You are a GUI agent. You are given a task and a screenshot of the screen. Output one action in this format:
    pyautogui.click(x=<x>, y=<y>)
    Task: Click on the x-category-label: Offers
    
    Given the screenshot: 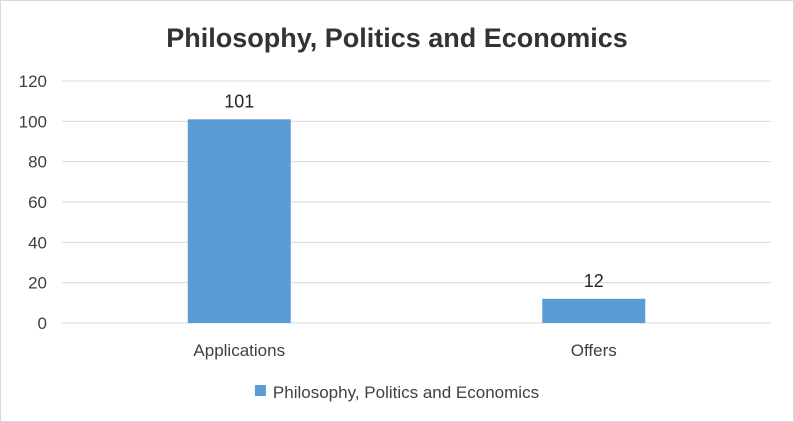 What is the action you would take?
    pyautogui.click(x=594, y=350)
    